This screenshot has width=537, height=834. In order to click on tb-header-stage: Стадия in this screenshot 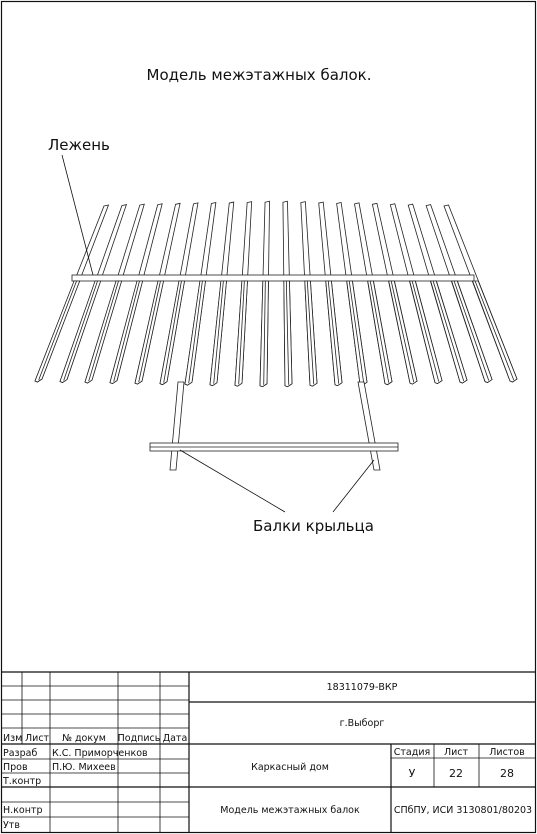, I will do `click(412, 752)`.